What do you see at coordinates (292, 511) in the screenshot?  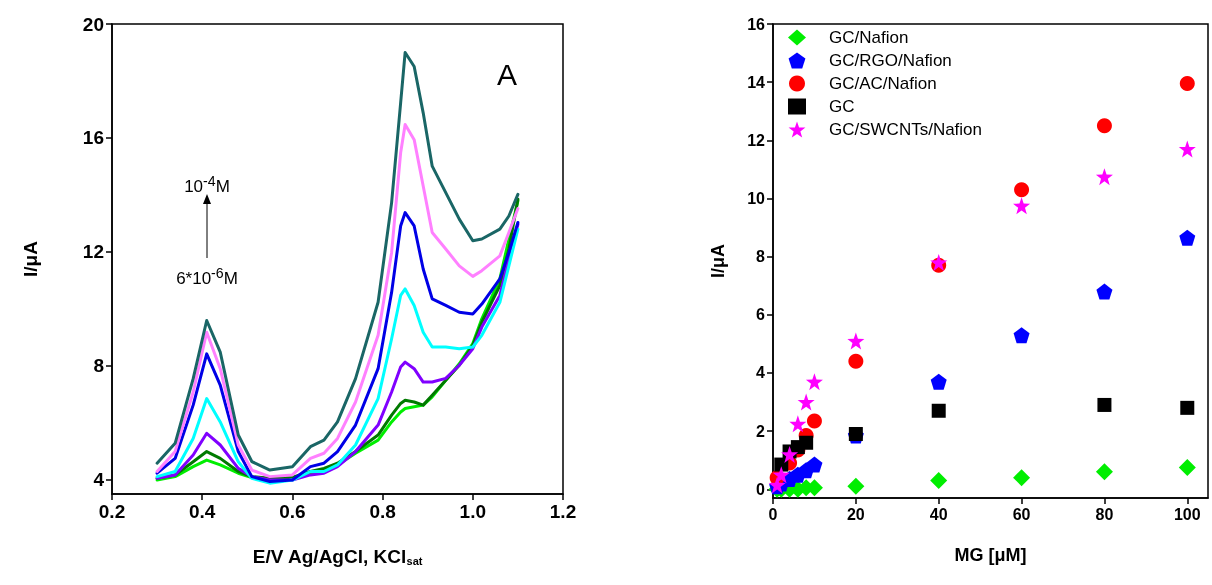 I see `x-tick-label: 0.6` at bounding box center [292, 511].